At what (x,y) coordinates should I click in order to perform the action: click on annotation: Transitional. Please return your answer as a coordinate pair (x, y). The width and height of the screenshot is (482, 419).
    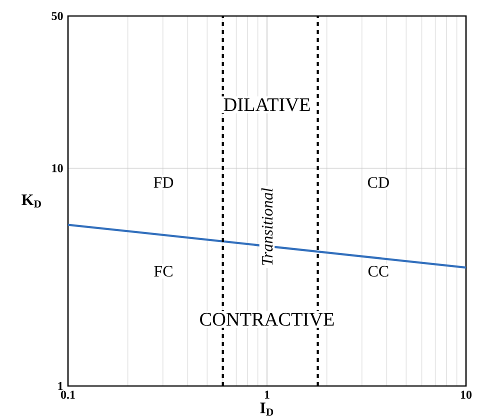
    Looking at the image, I should click on (267, 226).